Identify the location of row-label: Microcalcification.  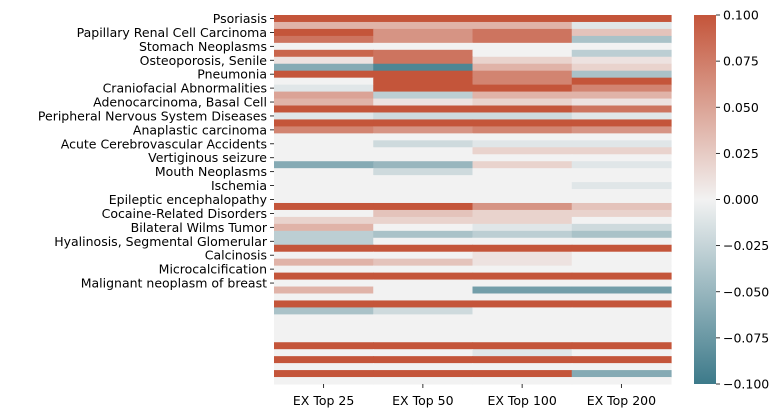
(213, 269).